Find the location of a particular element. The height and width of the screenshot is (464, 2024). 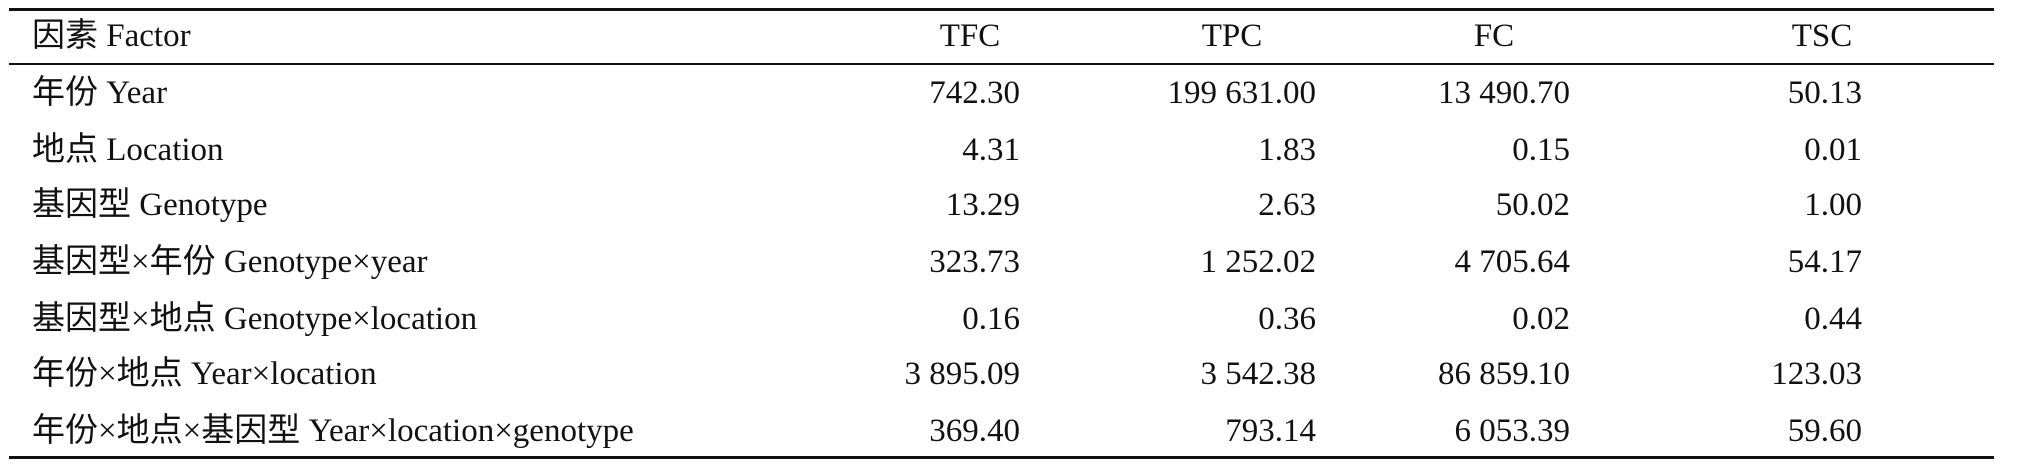

top-rule is located at coordinates (1001, 9).